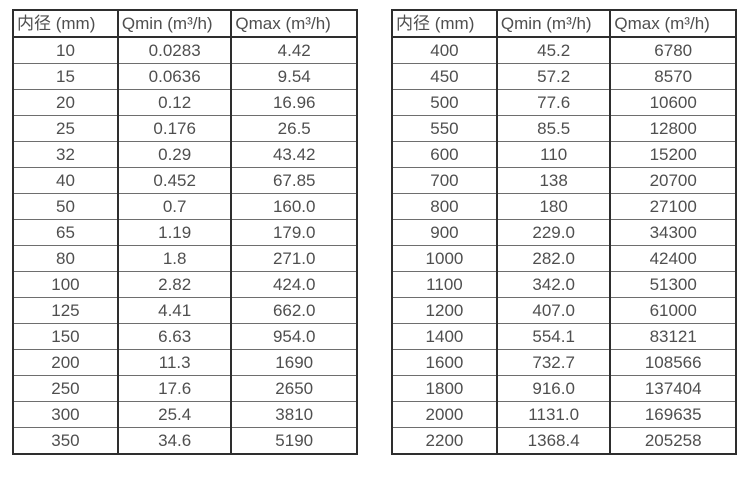  I want to click on header-qmin: Qmin (m³/h), so click(174, 24).